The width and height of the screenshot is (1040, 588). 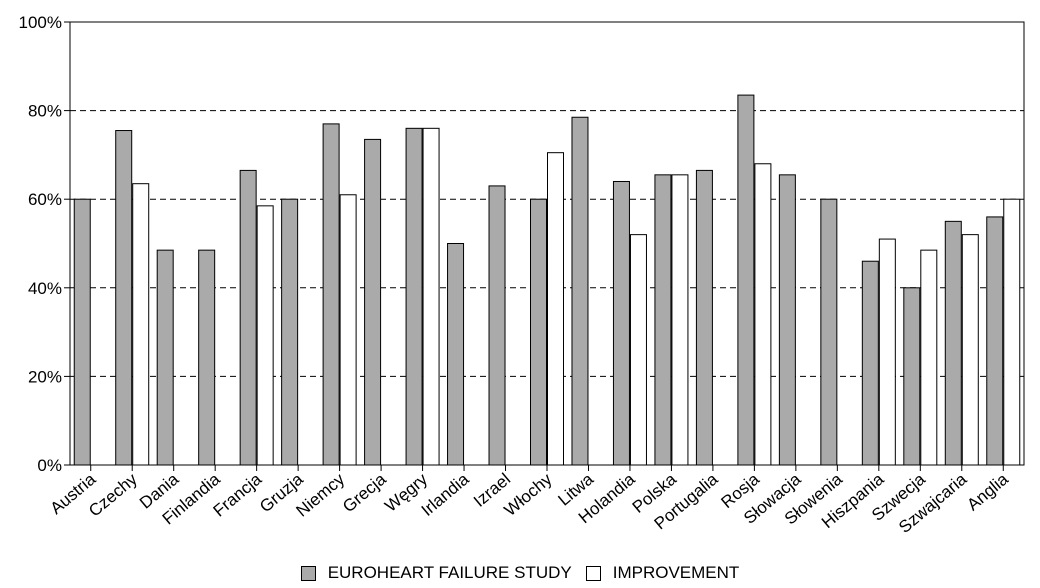 I want to click on legend-item-euroheart: EUROHEART FAILURE STUDY, so click(x=436, y=573).